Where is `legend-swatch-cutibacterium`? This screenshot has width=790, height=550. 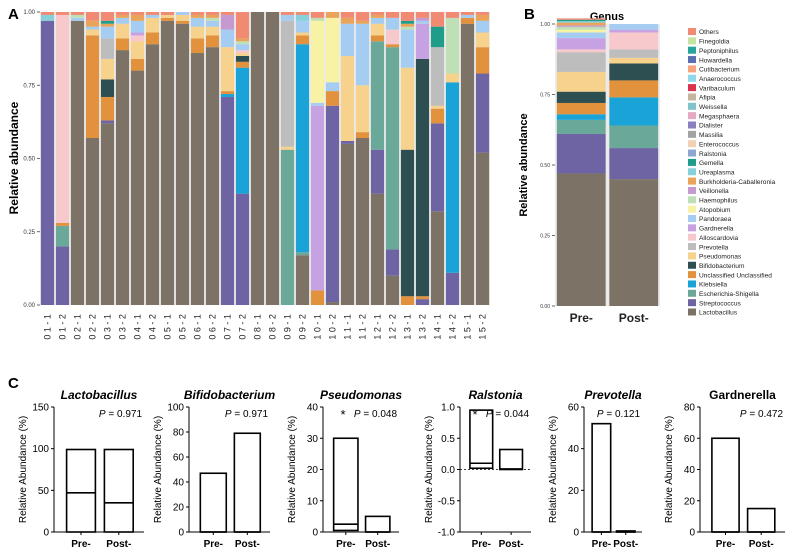 legend-swatch-cutibacterium is located at coordinates (692, 69).